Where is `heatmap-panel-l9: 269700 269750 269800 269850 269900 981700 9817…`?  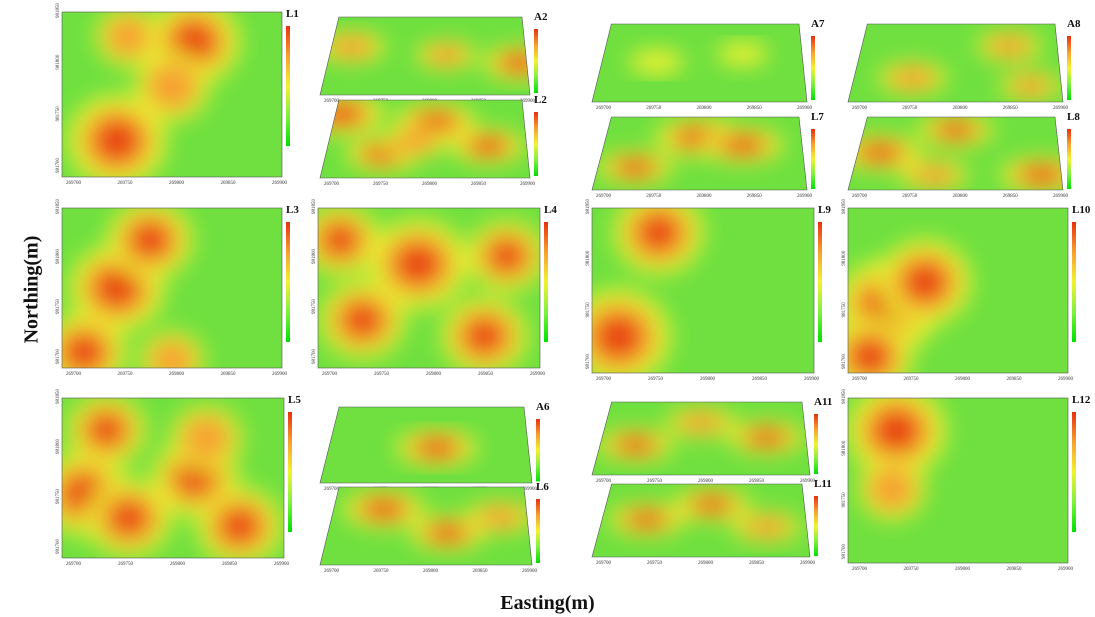
heatmap-panel-l9: 269700 269750 269800 269850 269900 981700 9817… is located at coordinates (714, 293).